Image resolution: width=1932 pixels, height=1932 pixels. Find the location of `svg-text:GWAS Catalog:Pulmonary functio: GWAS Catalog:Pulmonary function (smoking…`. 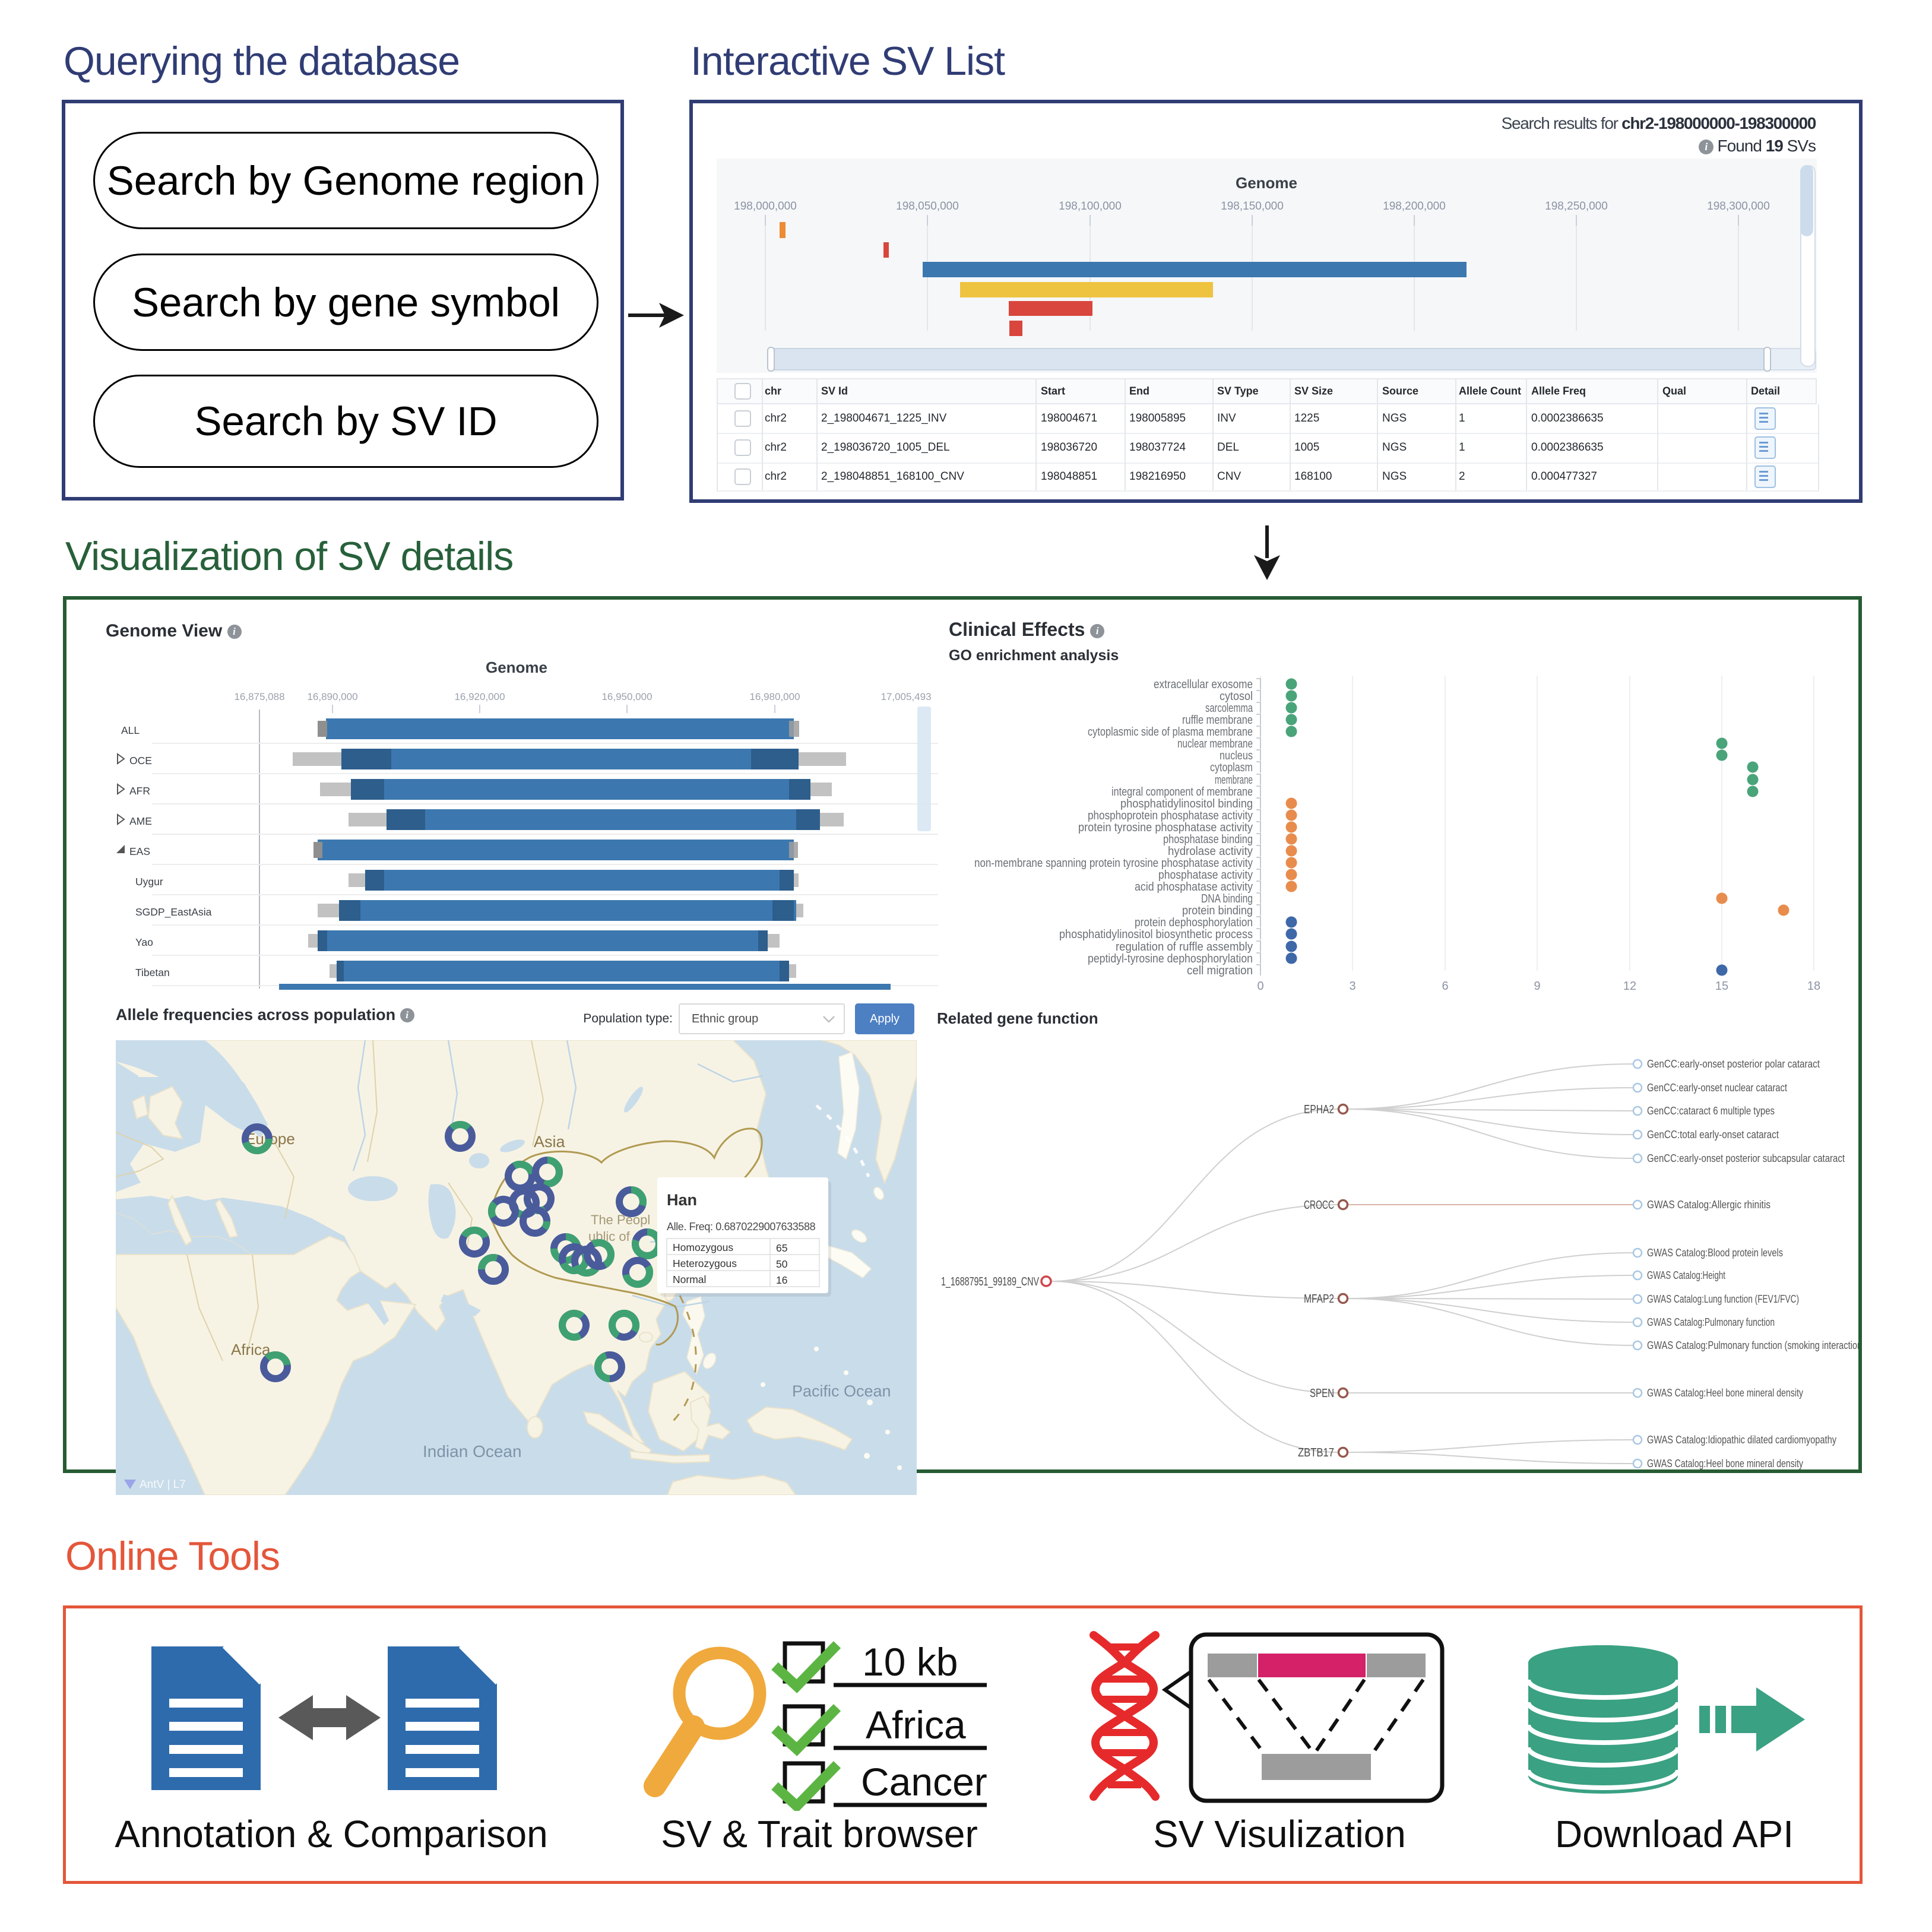

svg-text:GWAS Catalog:Pulmonary functio: GWAS Catalog:Pulmonary function (smoking… is located at coordinates (1753, 1345).